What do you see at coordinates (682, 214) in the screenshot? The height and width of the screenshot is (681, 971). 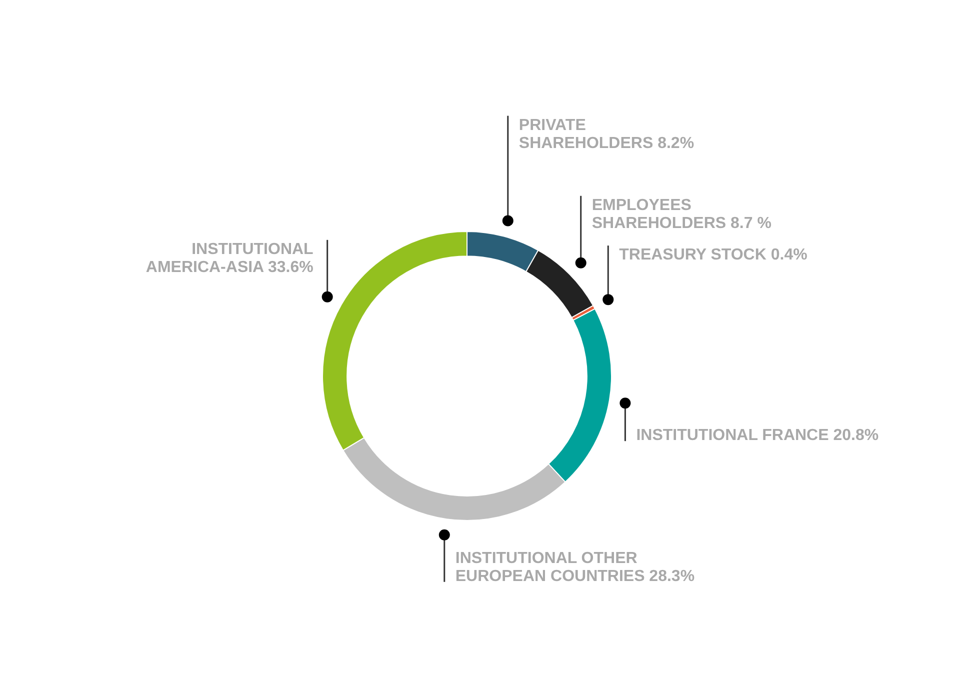 I see `slice-label: EMPLOYEES SHAREHOLDERS 8.7 %` at bounding box center [682, 214].